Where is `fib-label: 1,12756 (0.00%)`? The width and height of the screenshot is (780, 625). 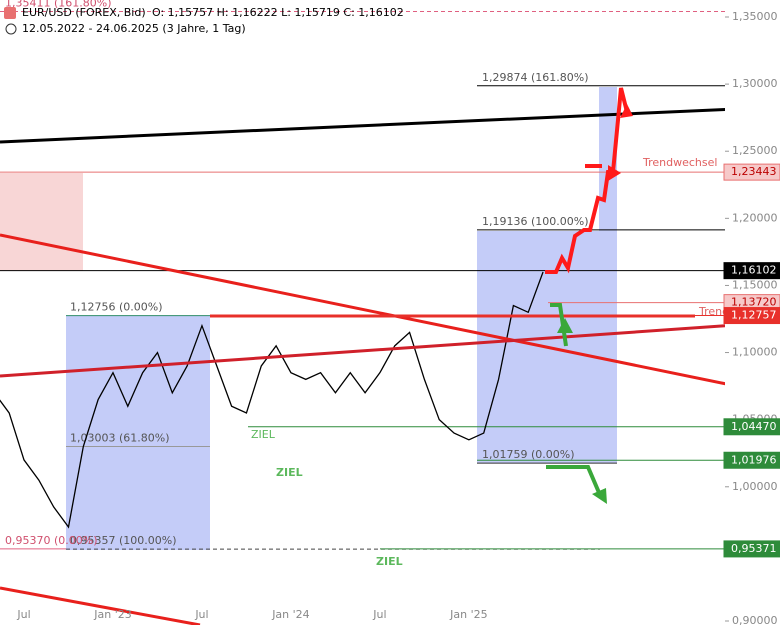
fib-label: 1,12756 (0.00%) is located at coordinates (116, 307).